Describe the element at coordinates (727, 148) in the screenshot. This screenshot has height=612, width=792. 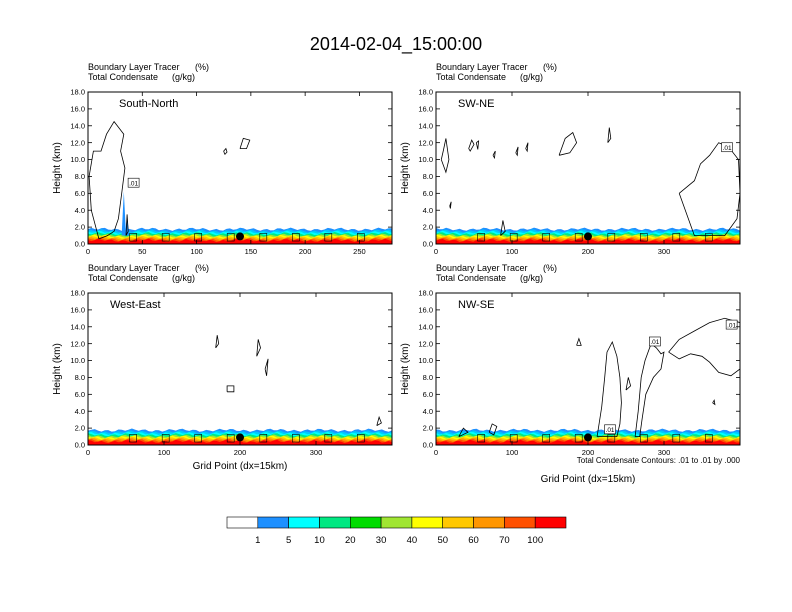
I see `contour-label-sw-ne-0: .01` at that location.